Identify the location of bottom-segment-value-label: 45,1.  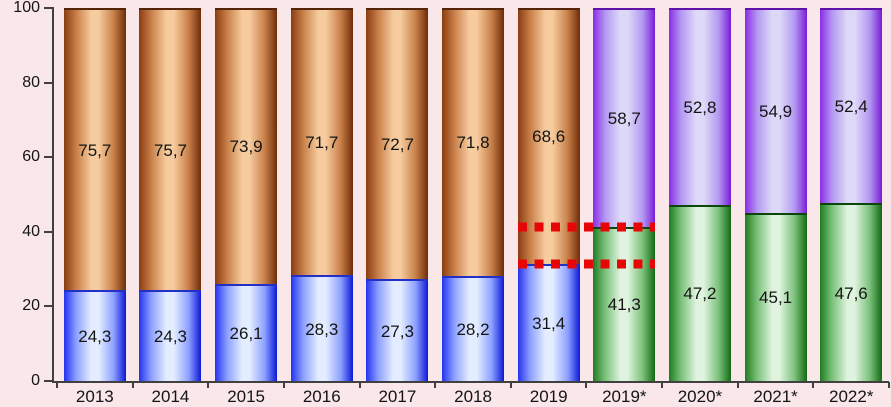
(776, 298).